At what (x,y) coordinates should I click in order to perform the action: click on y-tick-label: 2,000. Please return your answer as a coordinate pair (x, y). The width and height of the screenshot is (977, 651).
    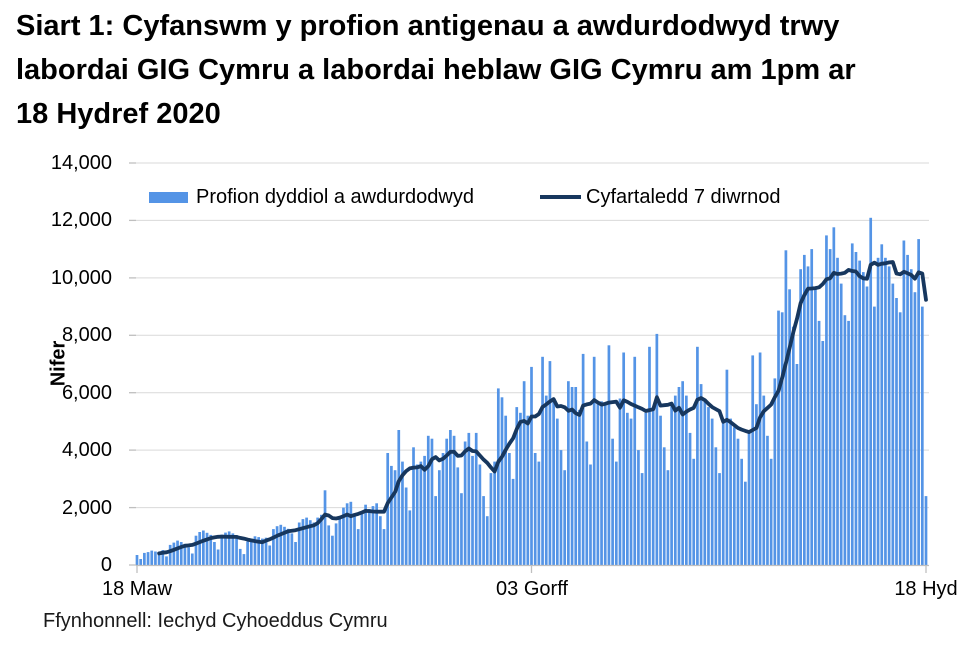
    Looking at the image, I should click on (86, 508).